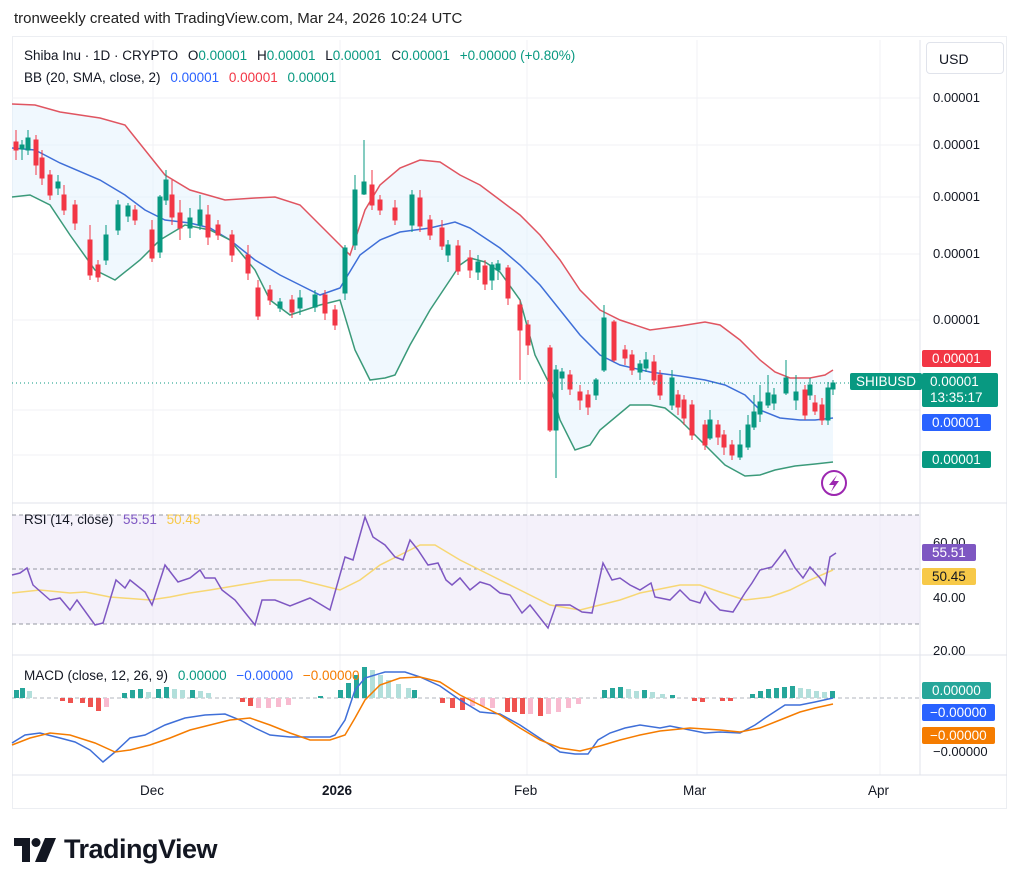  What do you see at coordinates (140, 519) in the screenshot?
I see `rsi-value: 55.51` at bounding box center [140, 519].